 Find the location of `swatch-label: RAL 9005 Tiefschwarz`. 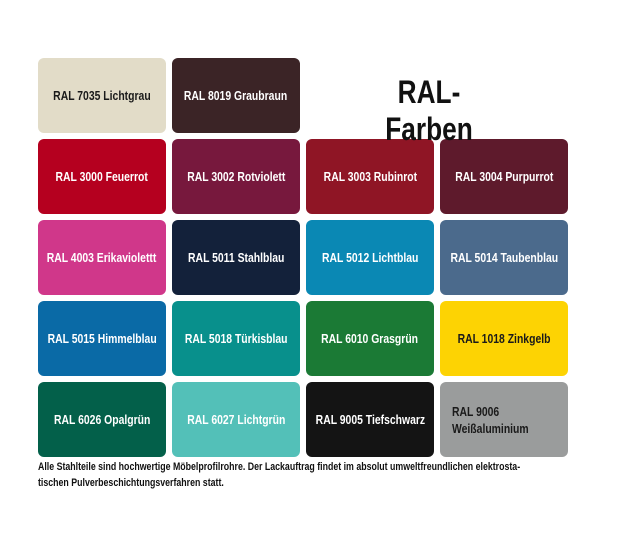

swatch-label: RAL 9005 Tiefschwarz is located at coordinates (370, 419).